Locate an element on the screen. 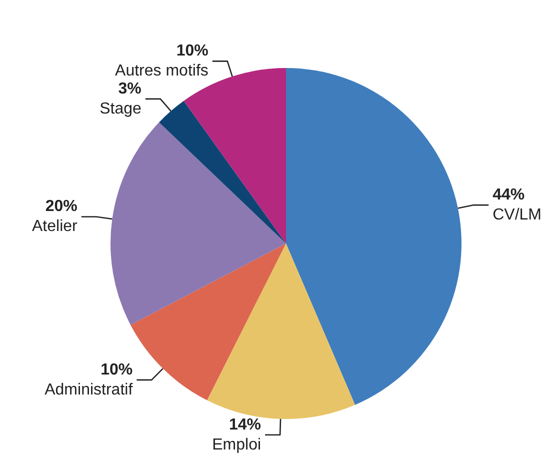 The height and width of the screenshot is (475, 552). slice-label: CV/LM is located at coordinates (517, 215).